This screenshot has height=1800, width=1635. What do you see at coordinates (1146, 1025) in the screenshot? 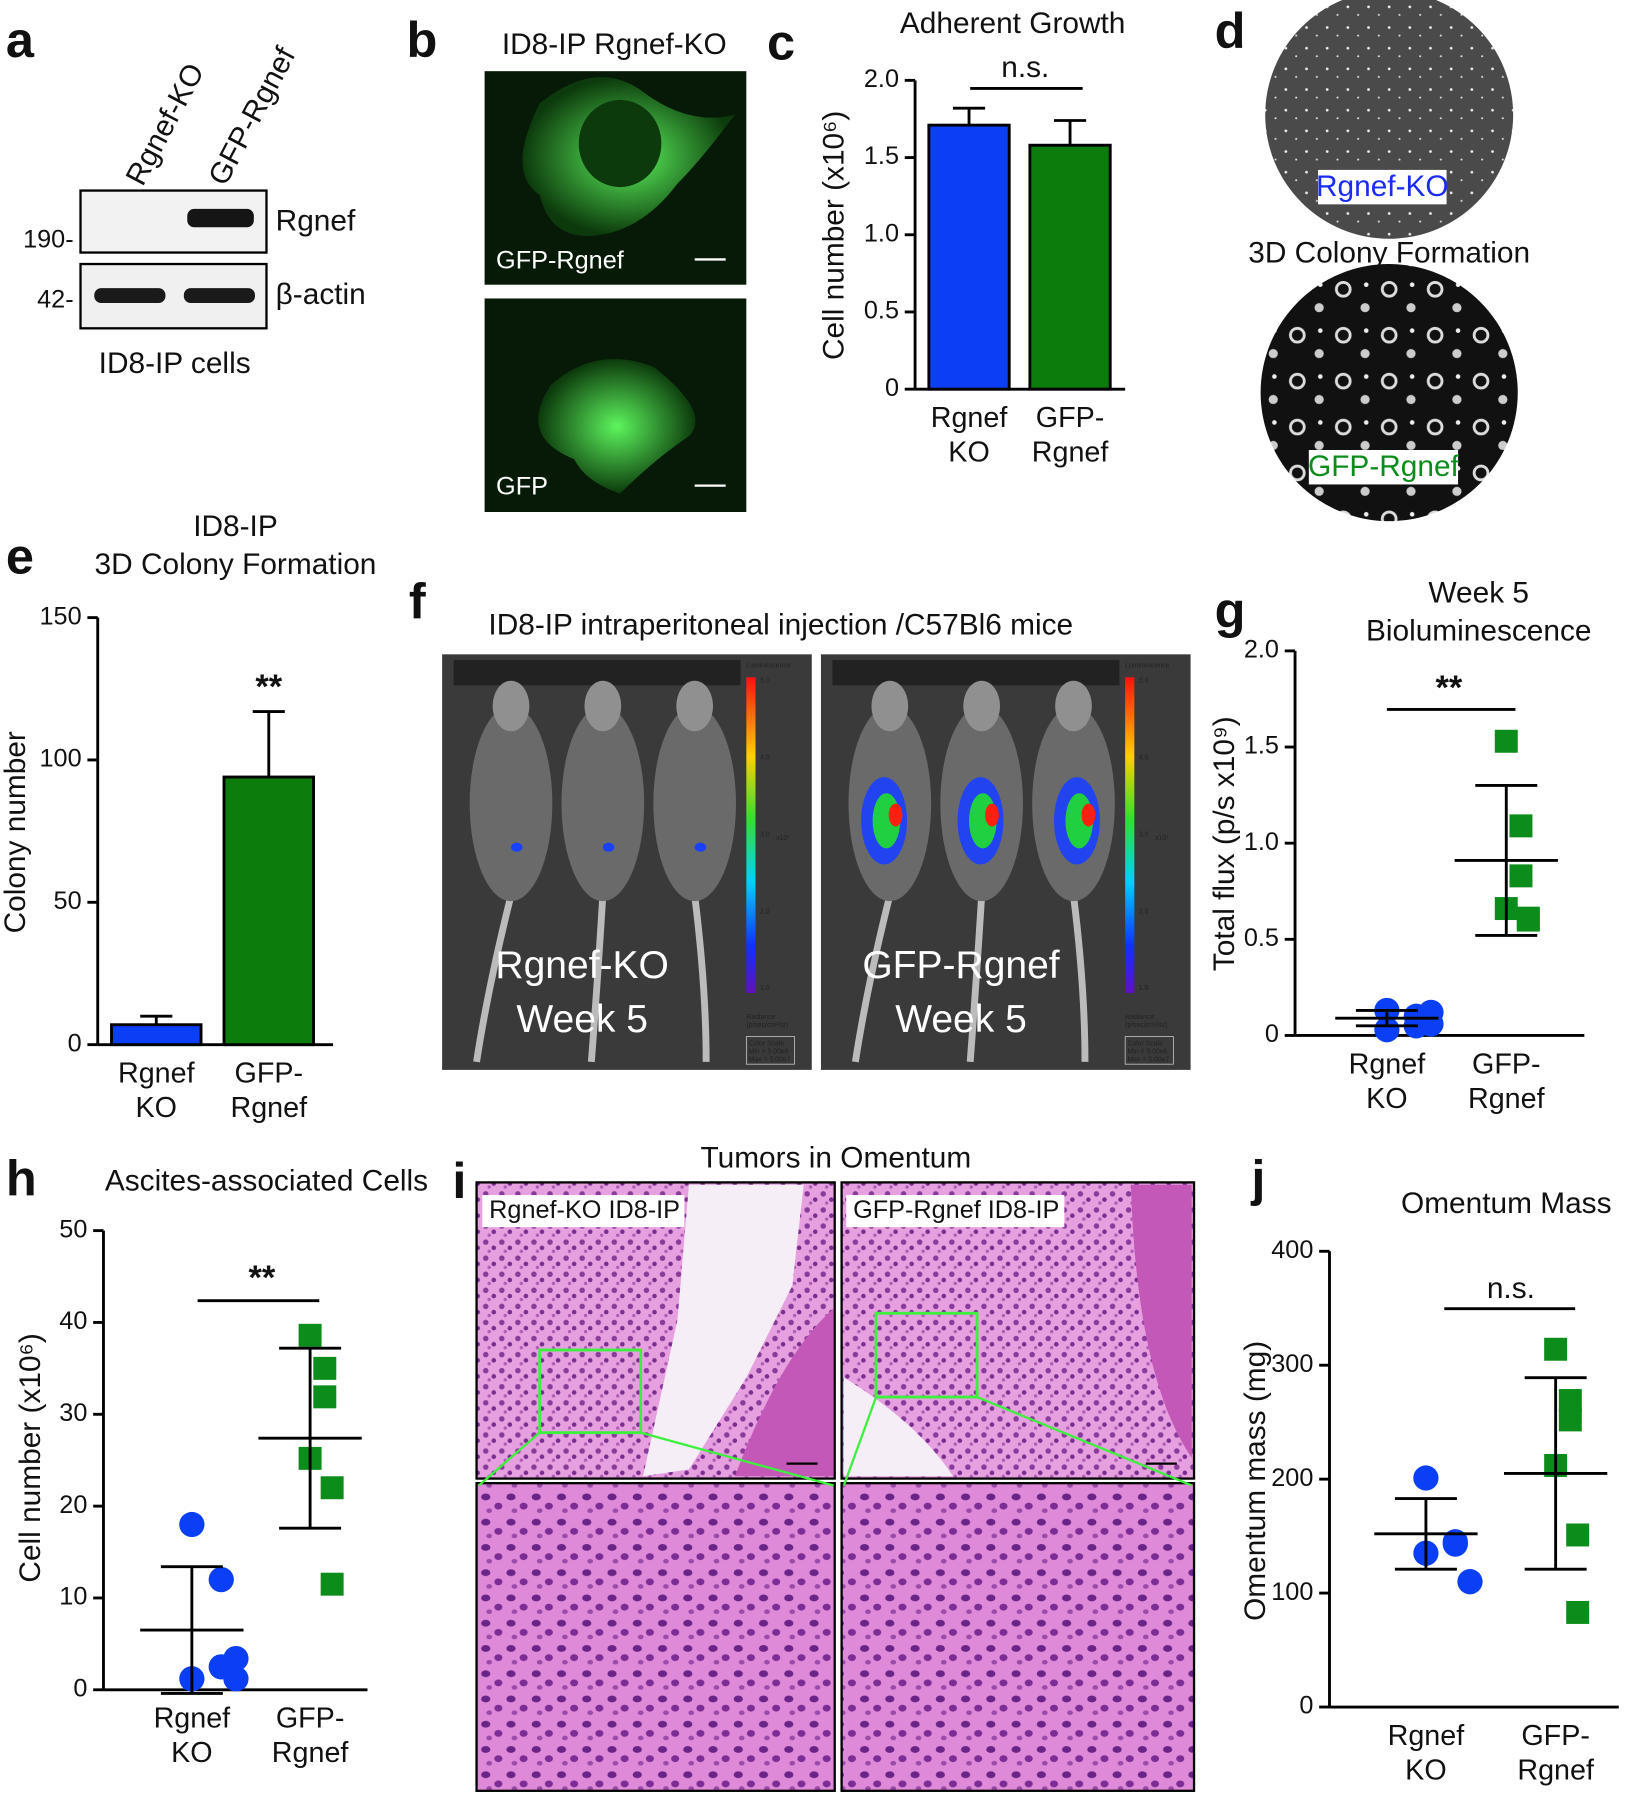
I see `colorbar-radiance: (p/sec/cm²/sr)` at bounding box center [1146, 1025].